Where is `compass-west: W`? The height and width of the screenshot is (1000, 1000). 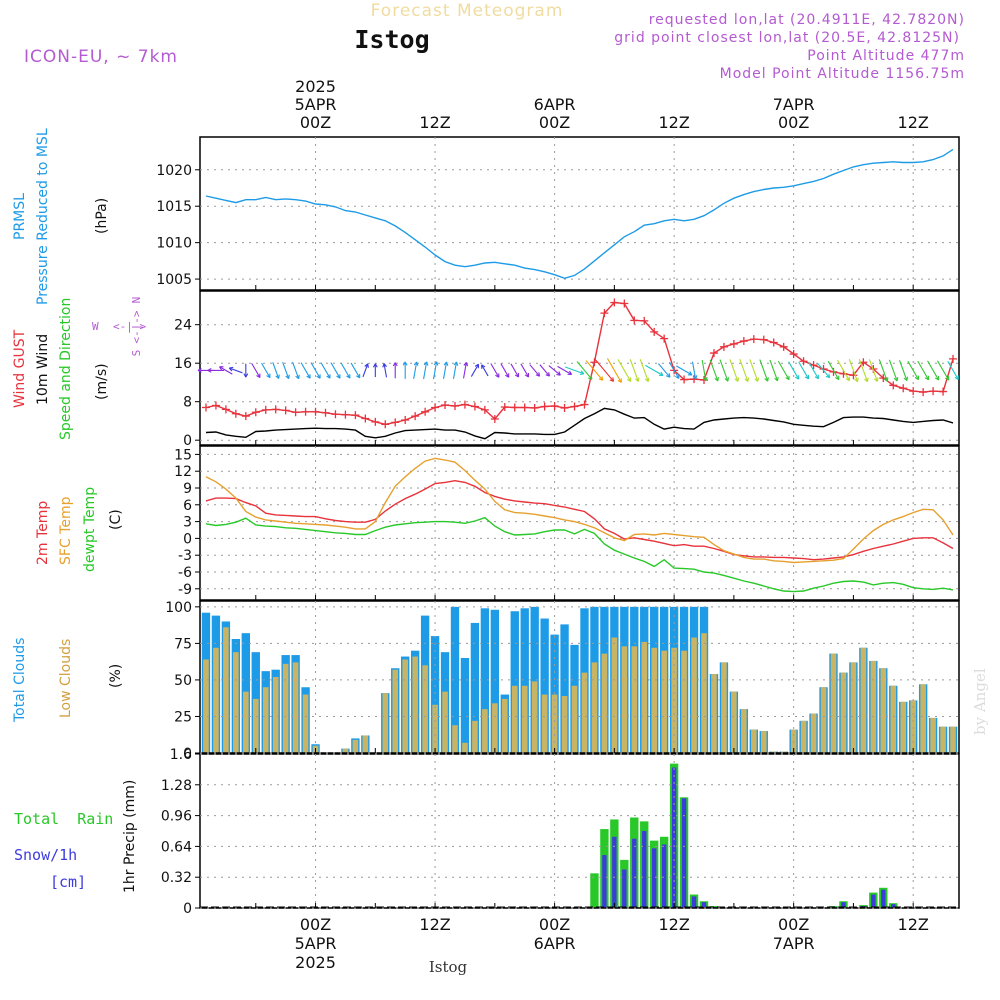 compass-west: W is located at coordinates (95, 326).